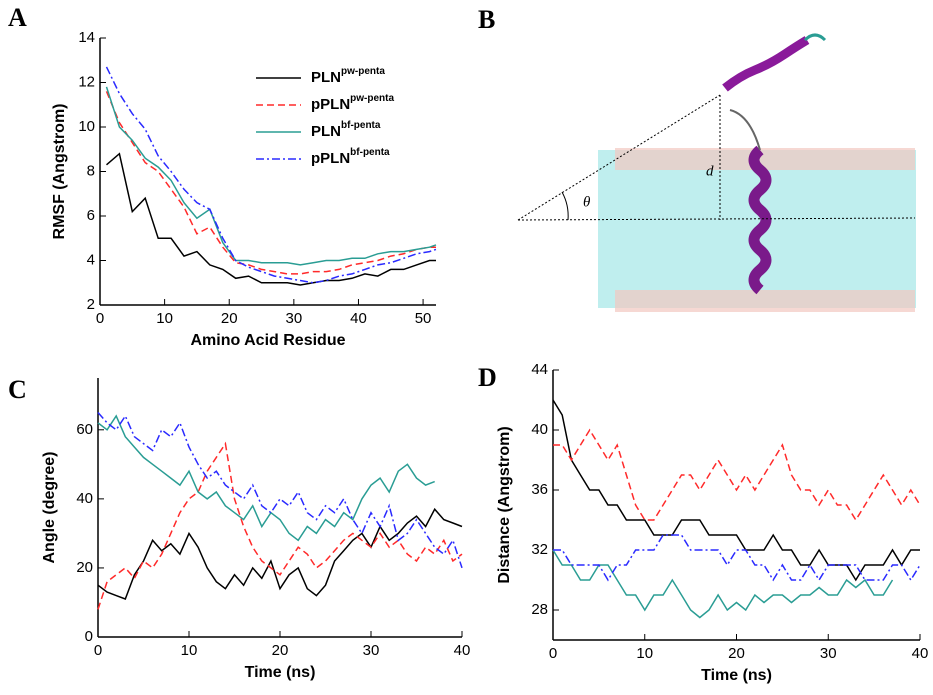  I want to click on angle-arc, so click(565, 206).